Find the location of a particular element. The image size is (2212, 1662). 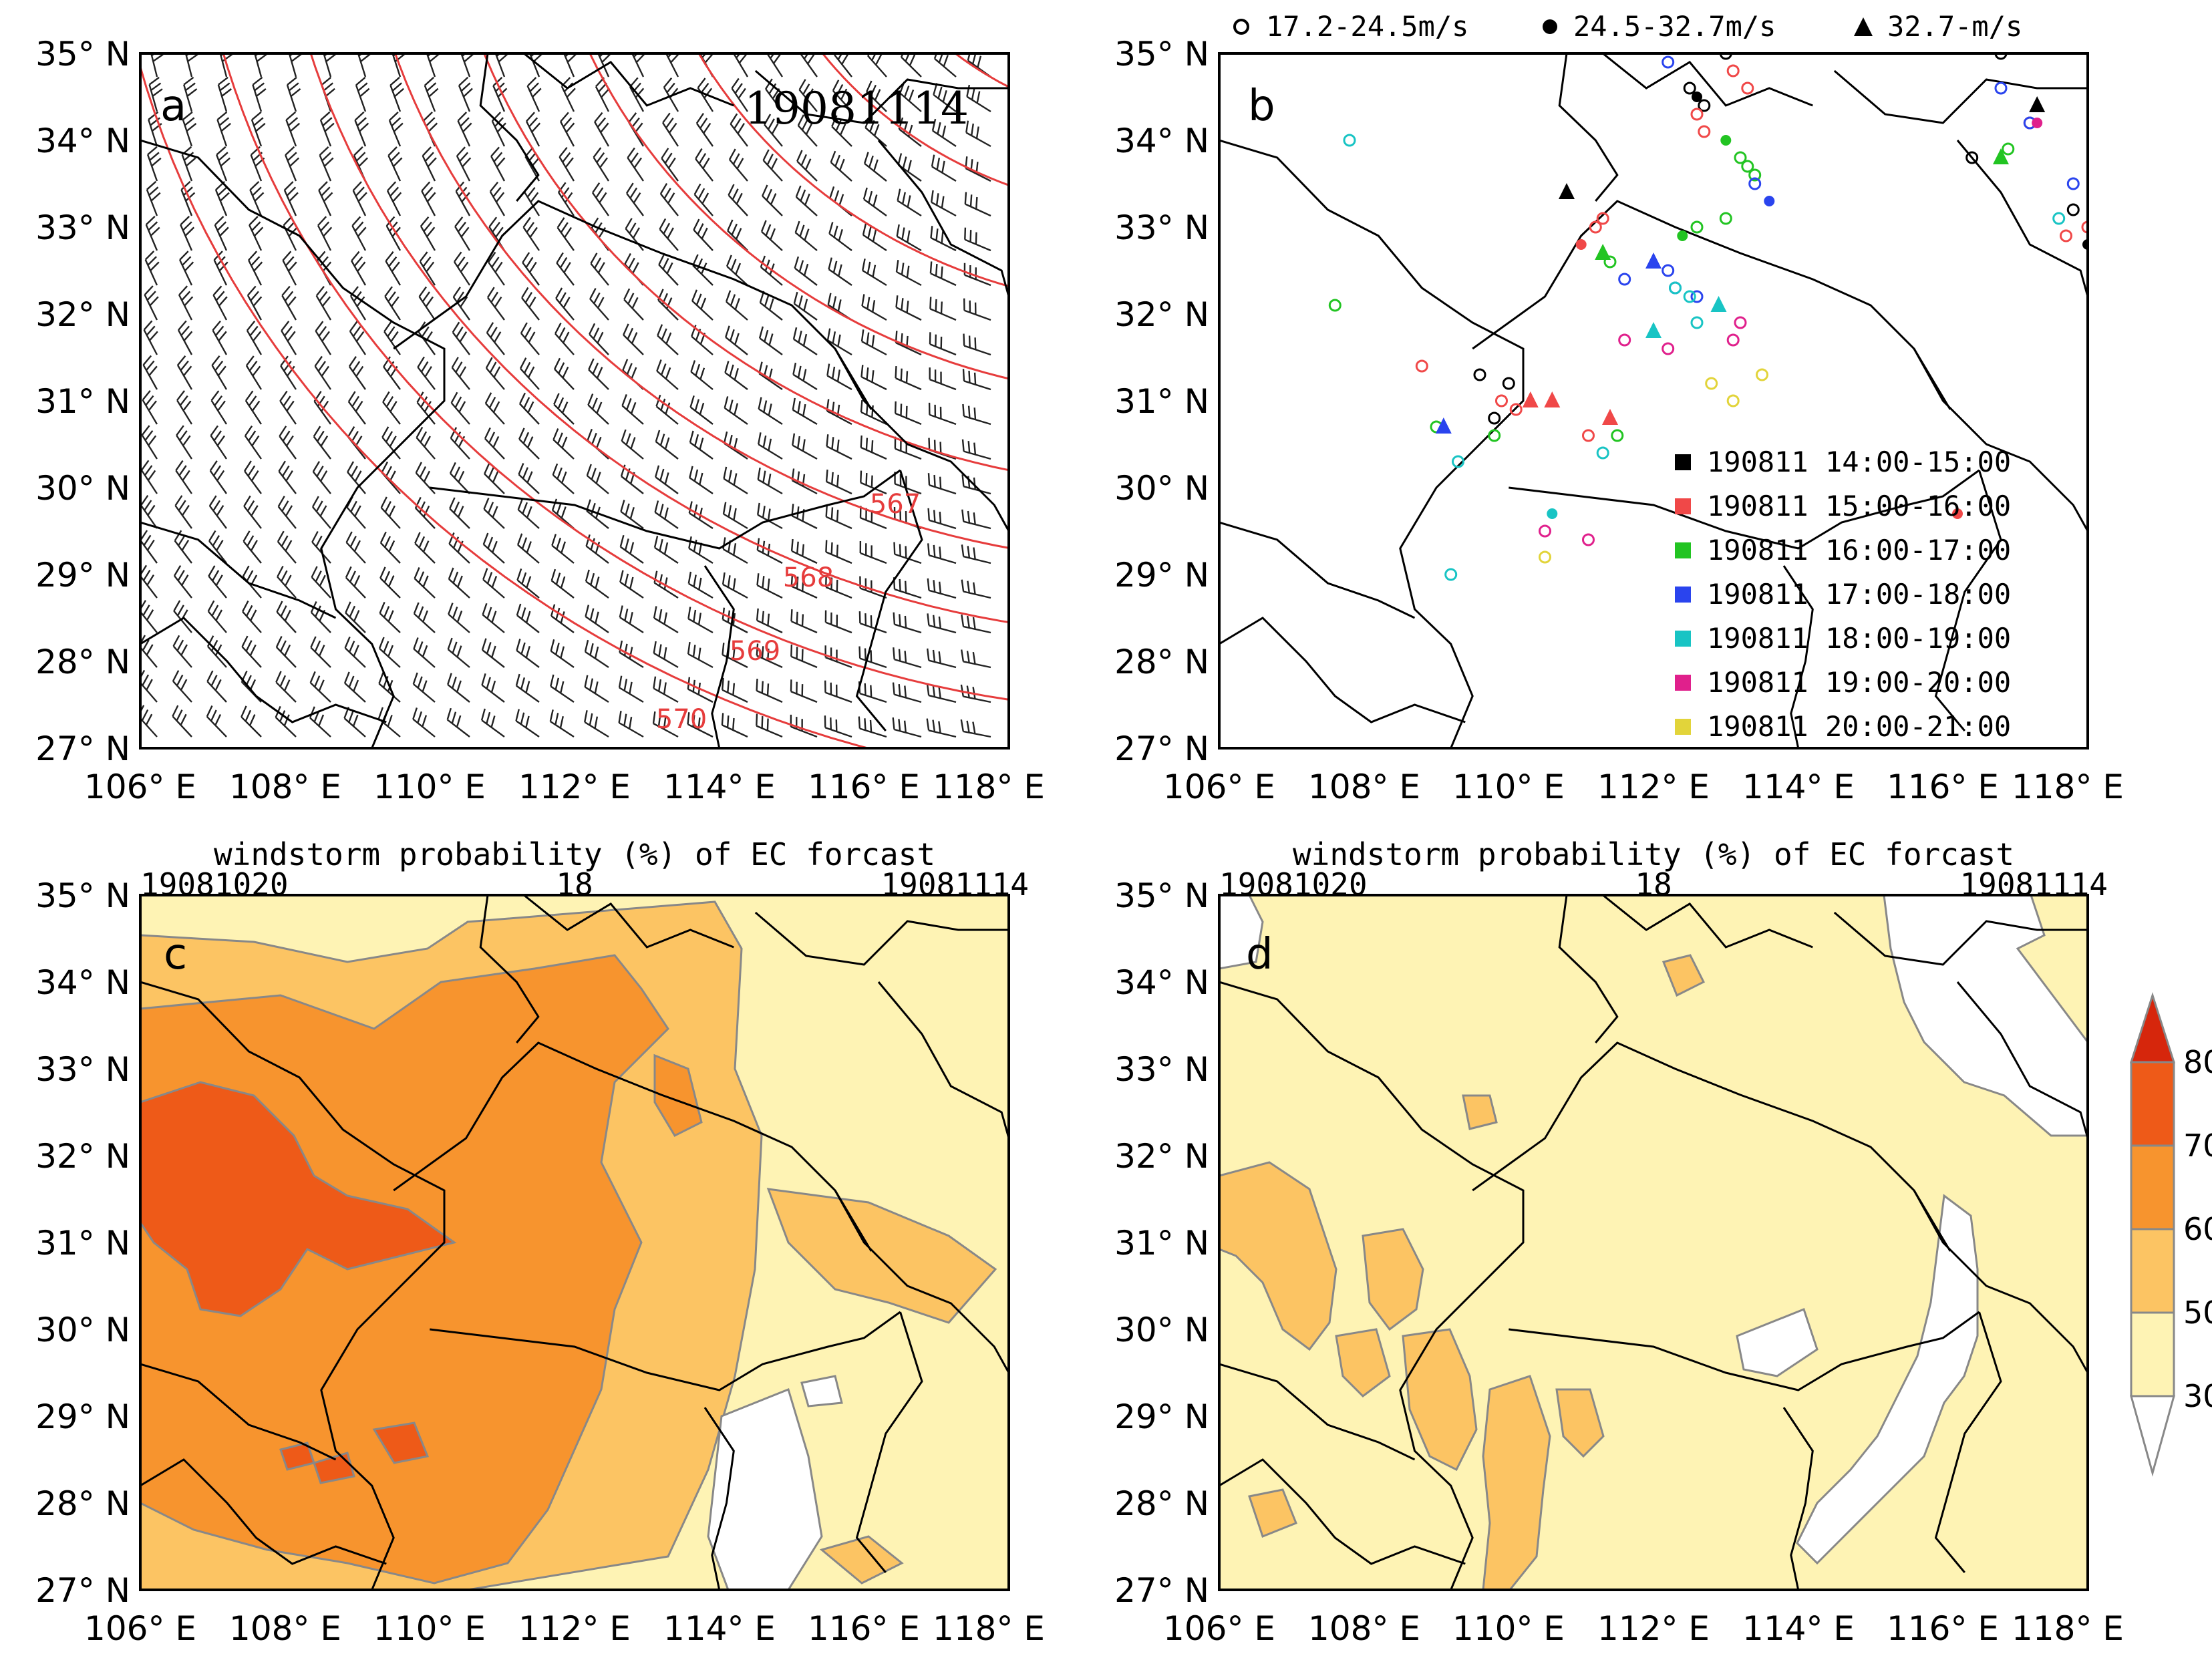

panel-title: windstorm probability (%) of EC forcast is located at coordinates (574, 854).